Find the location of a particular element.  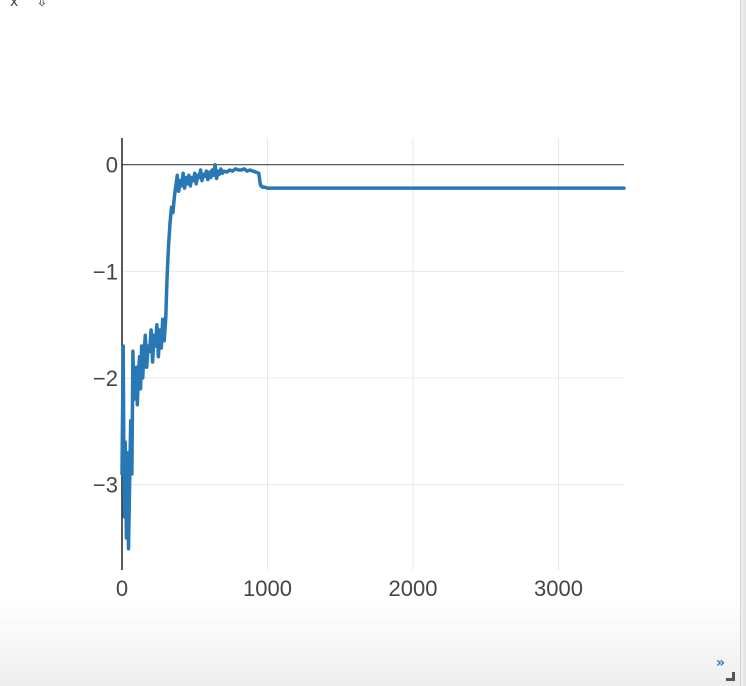

download-icon: ⇩ is located at coordinates (42, 5).